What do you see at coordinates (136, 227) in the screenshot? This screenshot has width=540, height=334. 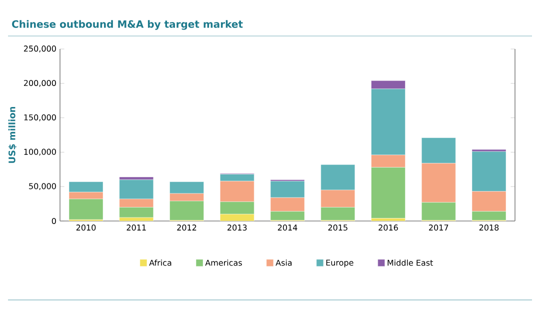 I see `x-tick-label: 2011` at bounding box center [136, 227].